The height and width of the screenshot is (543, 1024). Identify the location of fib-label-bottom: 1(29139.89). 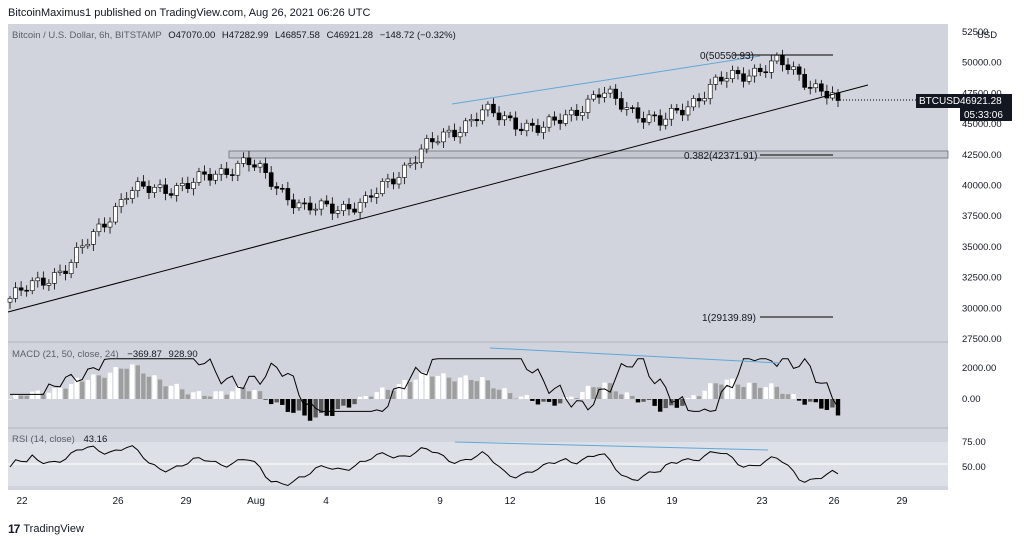
(729, 318).